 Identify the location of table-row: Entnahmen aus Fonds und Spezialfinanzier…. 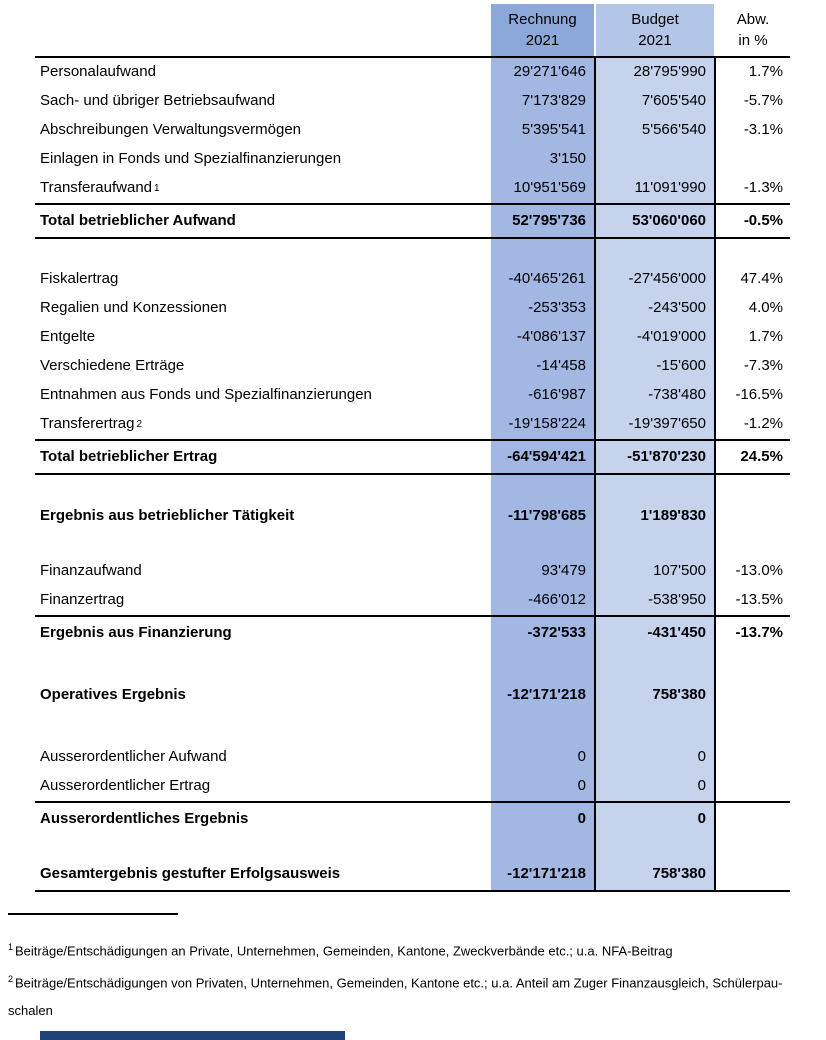
(412, 395).